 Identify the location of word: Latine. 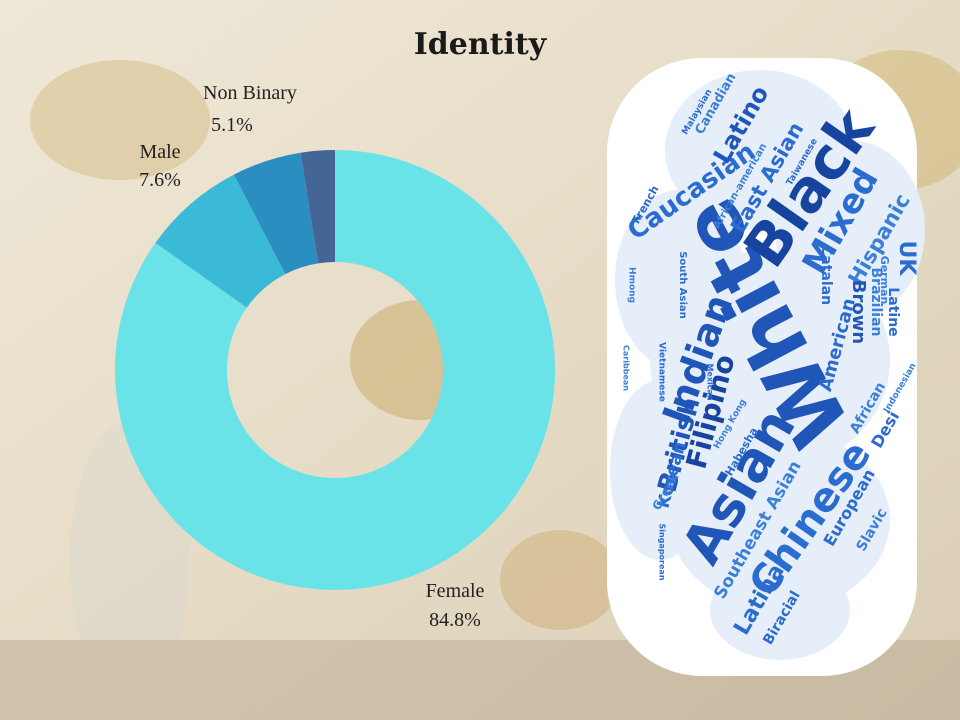
(893, 311).